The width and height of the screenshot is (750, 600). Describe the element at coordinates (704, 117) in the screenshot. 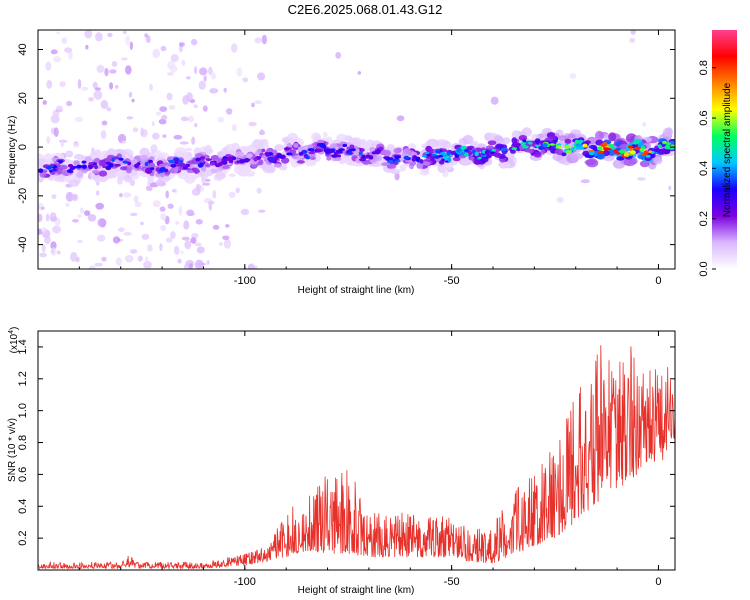

I see `colorbar-tick-label: 0.6` at that location.